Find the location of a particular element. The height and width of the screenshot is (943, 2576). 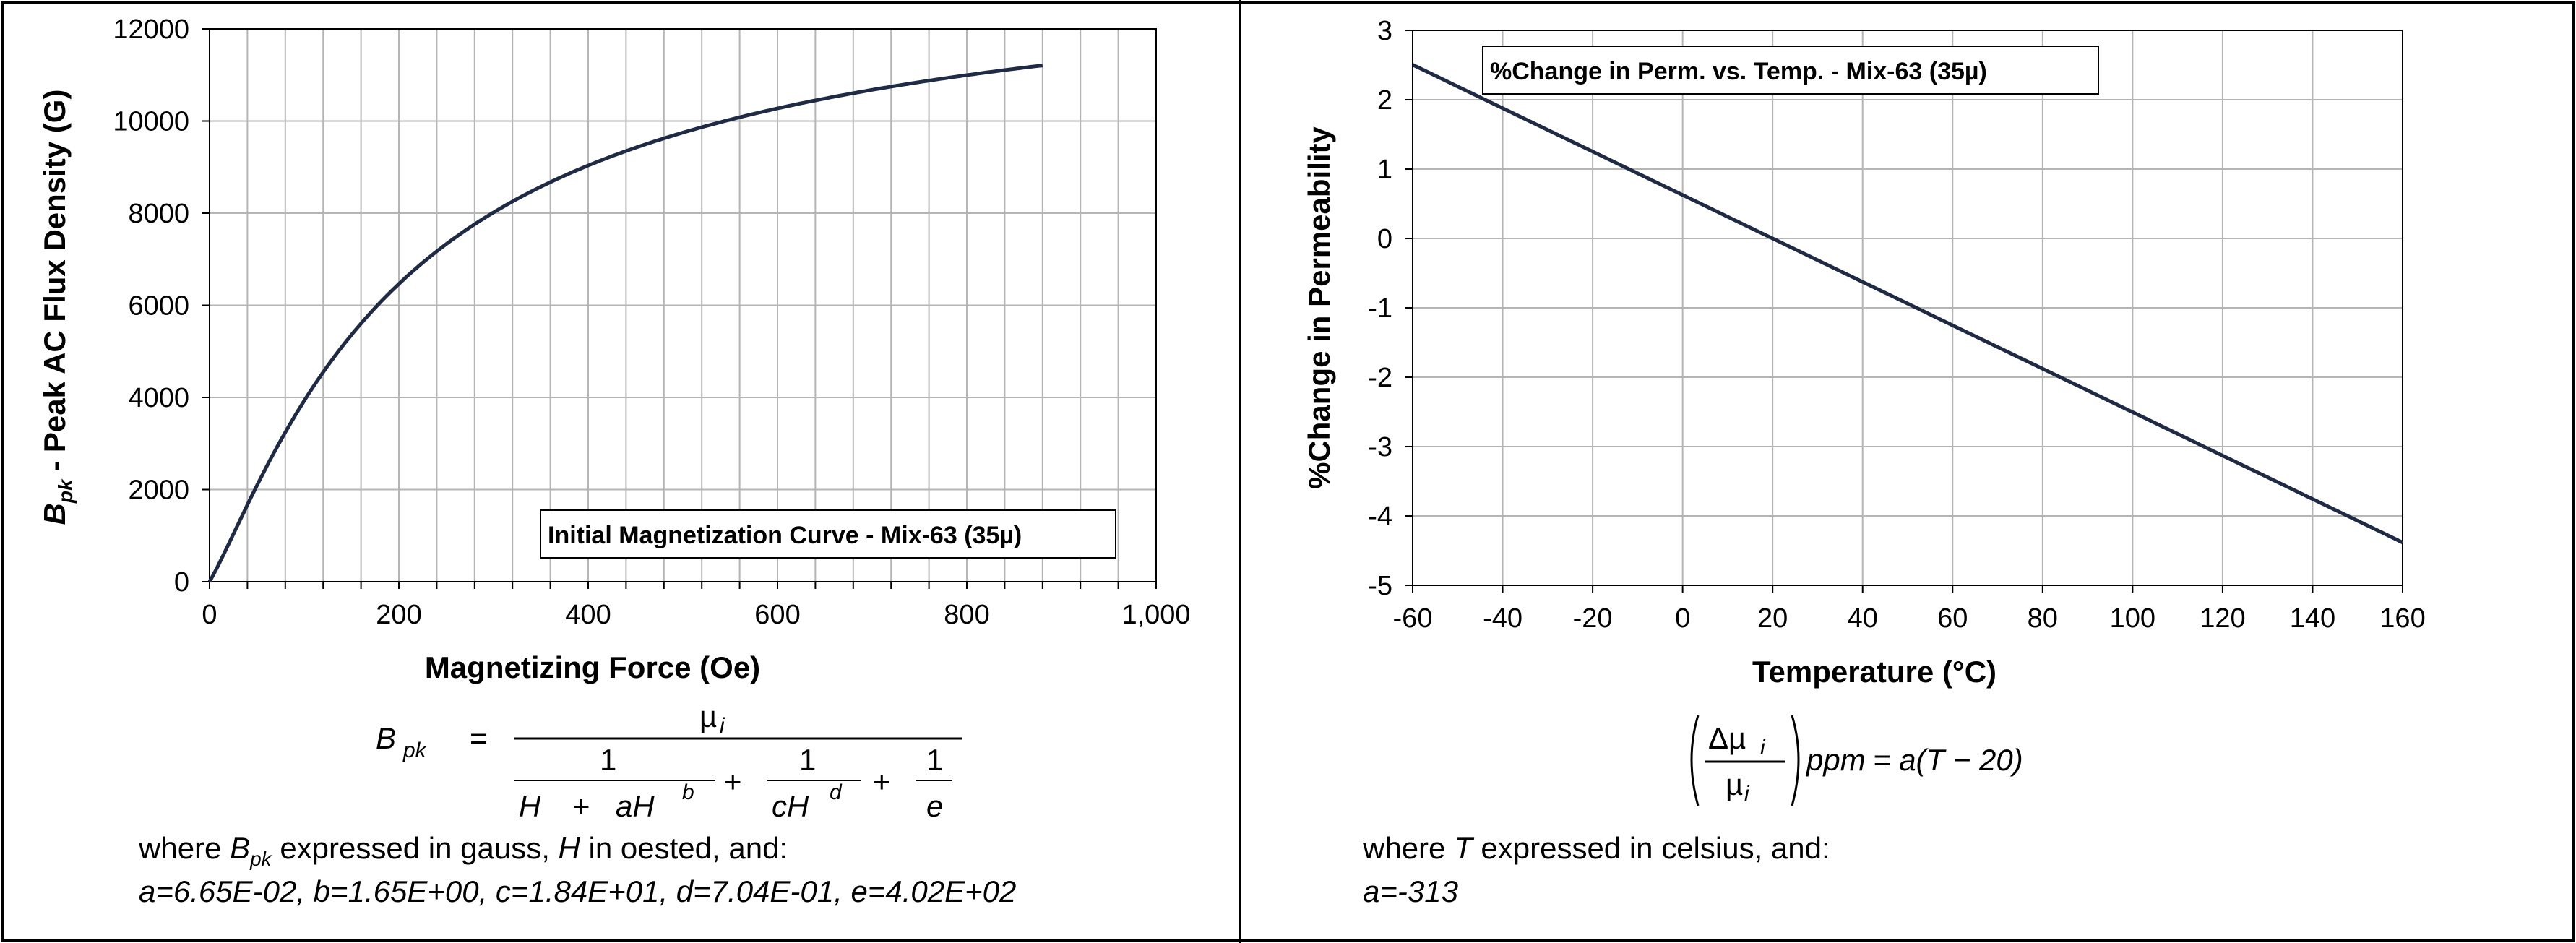

c1-formula-term1-h: H is located at coordinates (530, 806).